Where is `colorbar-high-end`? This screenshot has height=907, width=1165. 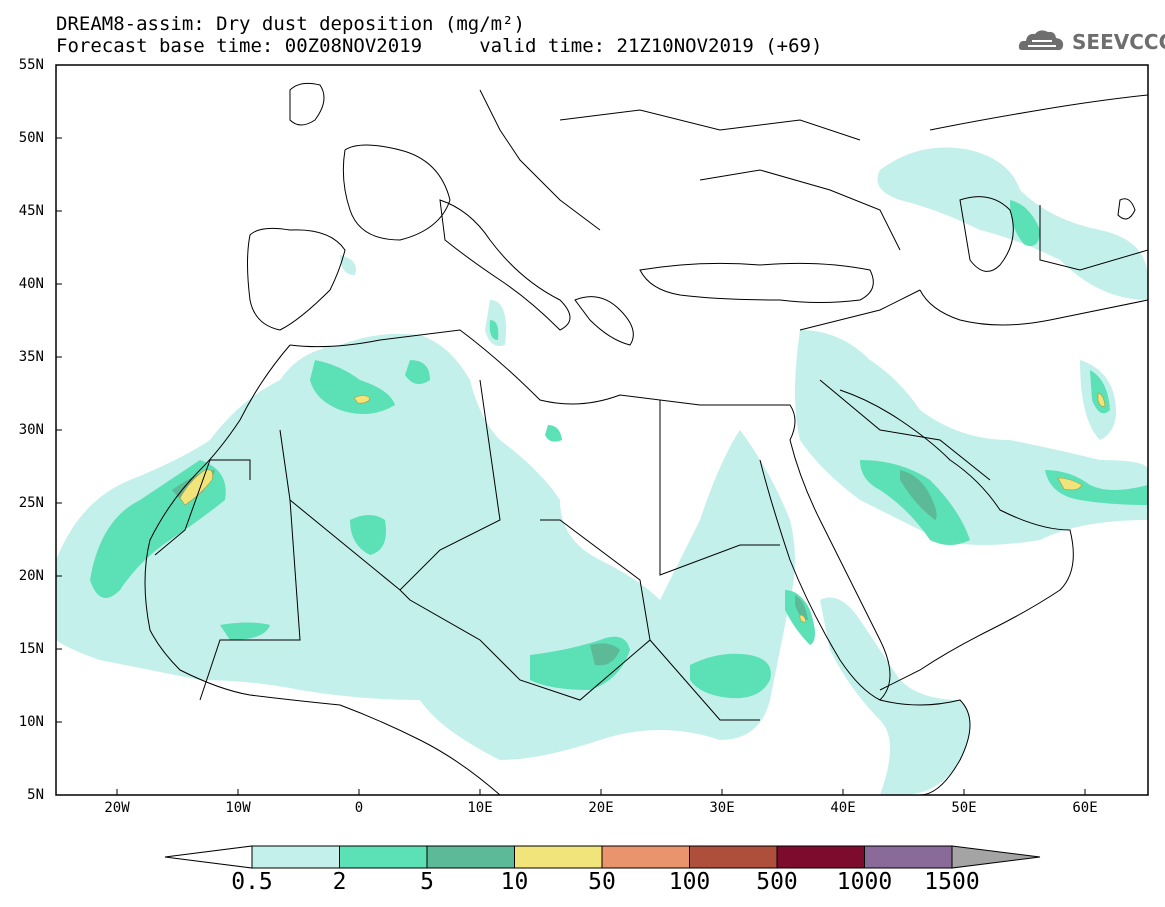 colorbar-high-end is located at coordinates (996, 857).